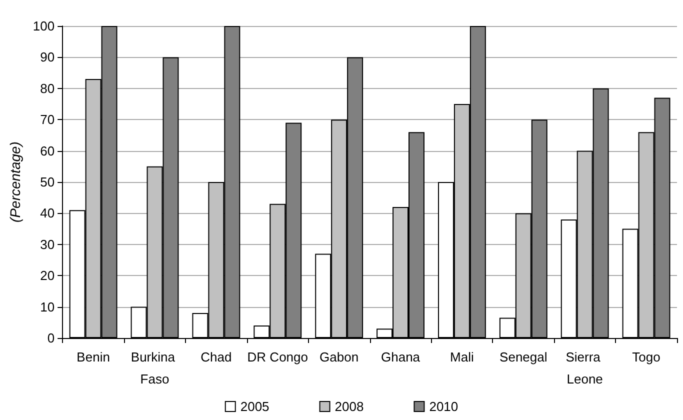 The height and width of the screenshot is (420, 683). Describe the element at coordinates (585, 368) in the screenshot. I see `x-tick-label: Sierra Leone` at that location.